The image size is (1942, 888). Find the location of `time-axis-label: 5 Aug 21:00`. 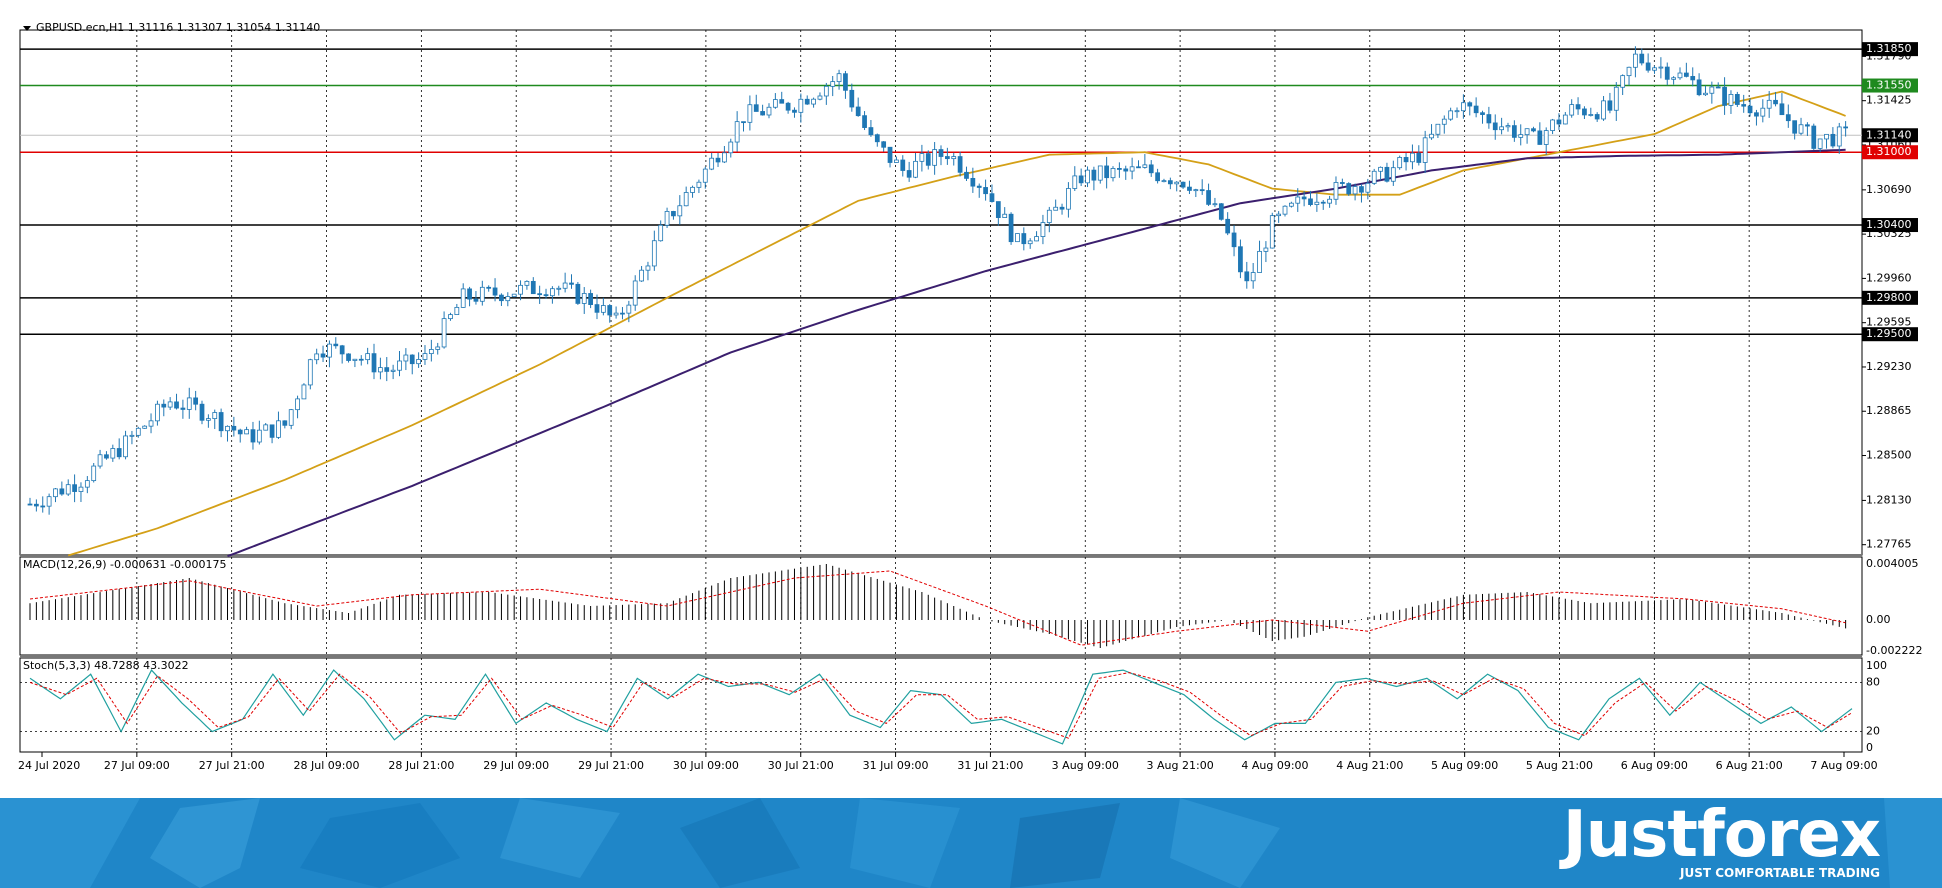

time-axis-label: 5 Aug 21:00 is located at coordinates (1559, 765).